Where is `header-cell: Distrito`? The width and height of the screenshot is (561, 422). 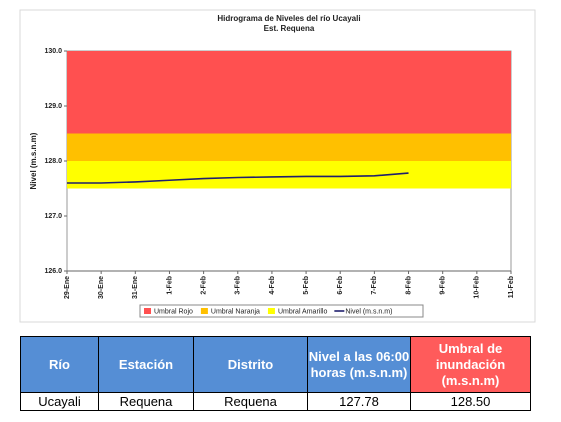
header-cell: Distrito is located at coordinates (250, 364).